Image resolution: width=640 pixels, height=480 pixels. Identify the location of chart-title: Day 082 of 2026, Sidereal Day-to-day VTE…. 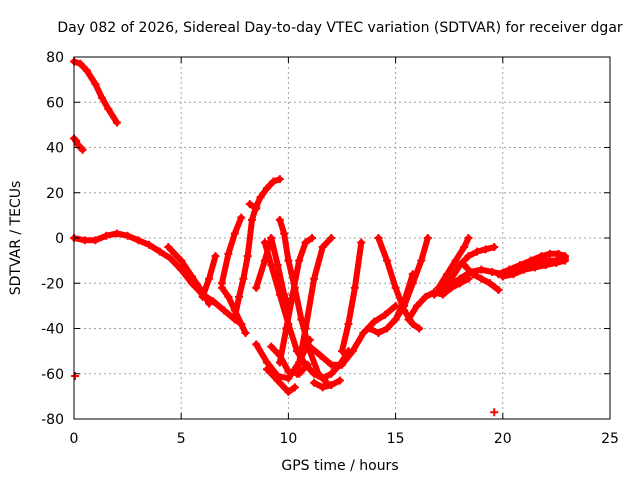
(340, 28).